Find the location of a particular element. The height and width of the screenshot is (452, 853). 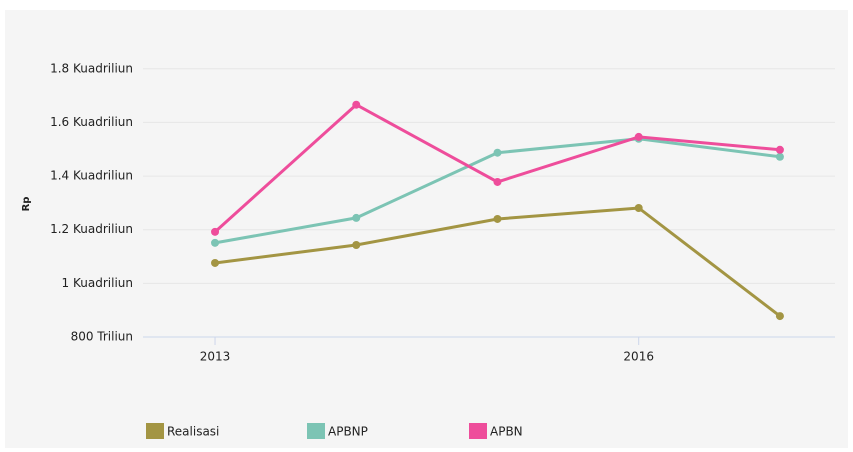

y-tick-label: 1 Kuadriliun is located at coordinates (97, 283).